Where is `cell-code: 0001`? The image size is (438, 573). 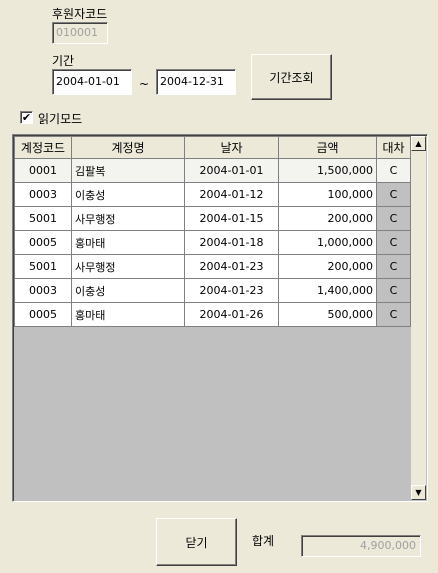
cell-code: 0001 is located at coordinates (43, 170).